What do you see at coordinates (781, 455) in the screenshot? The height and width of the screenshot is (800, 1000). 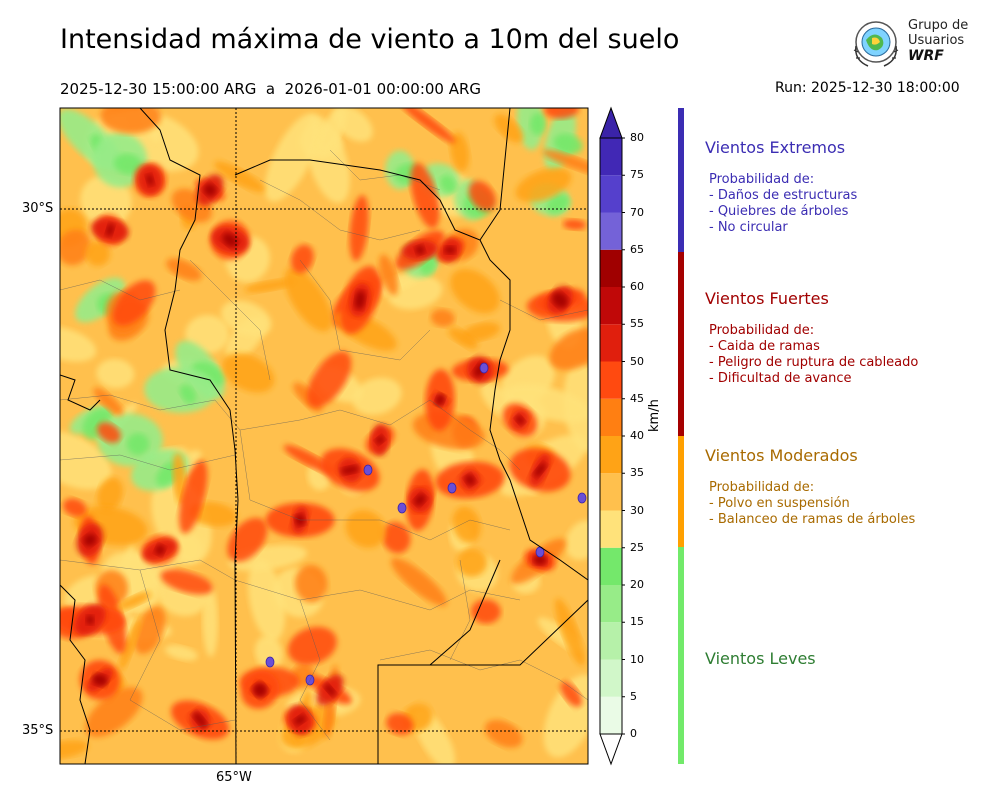 I see `category-title-moderados: Vientos Moderados` at bounding box center [781, 455].